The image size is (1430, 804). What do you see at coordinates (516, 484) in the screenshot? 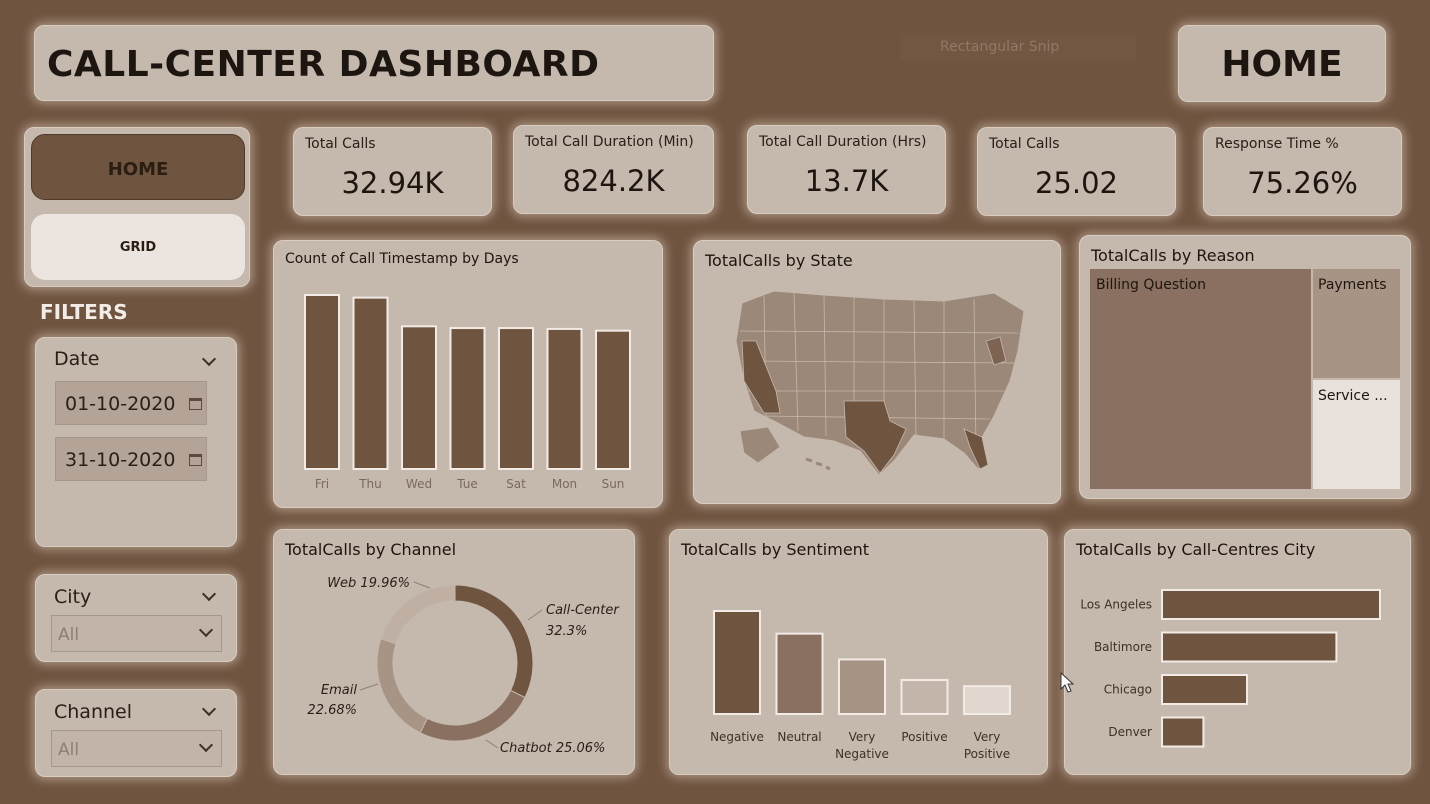
I see `tick-label: Sat` at bounding box center [516, 484].